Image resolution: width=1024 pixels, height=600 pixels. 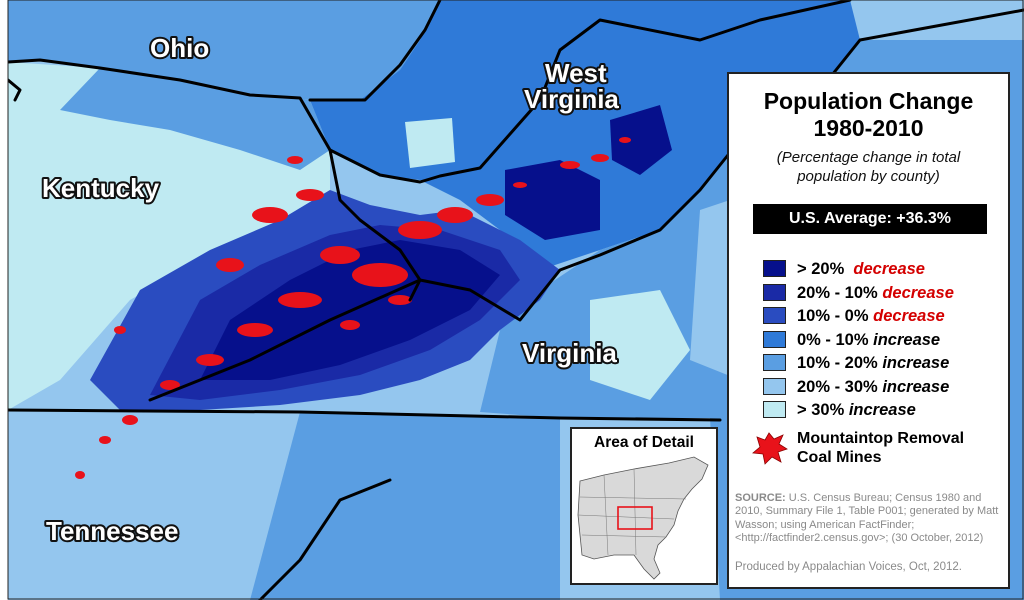 What do you see at coordinates (770, 448) in the screenshot?
I see `mine-splat-icon` at bounding box center [770, 448].